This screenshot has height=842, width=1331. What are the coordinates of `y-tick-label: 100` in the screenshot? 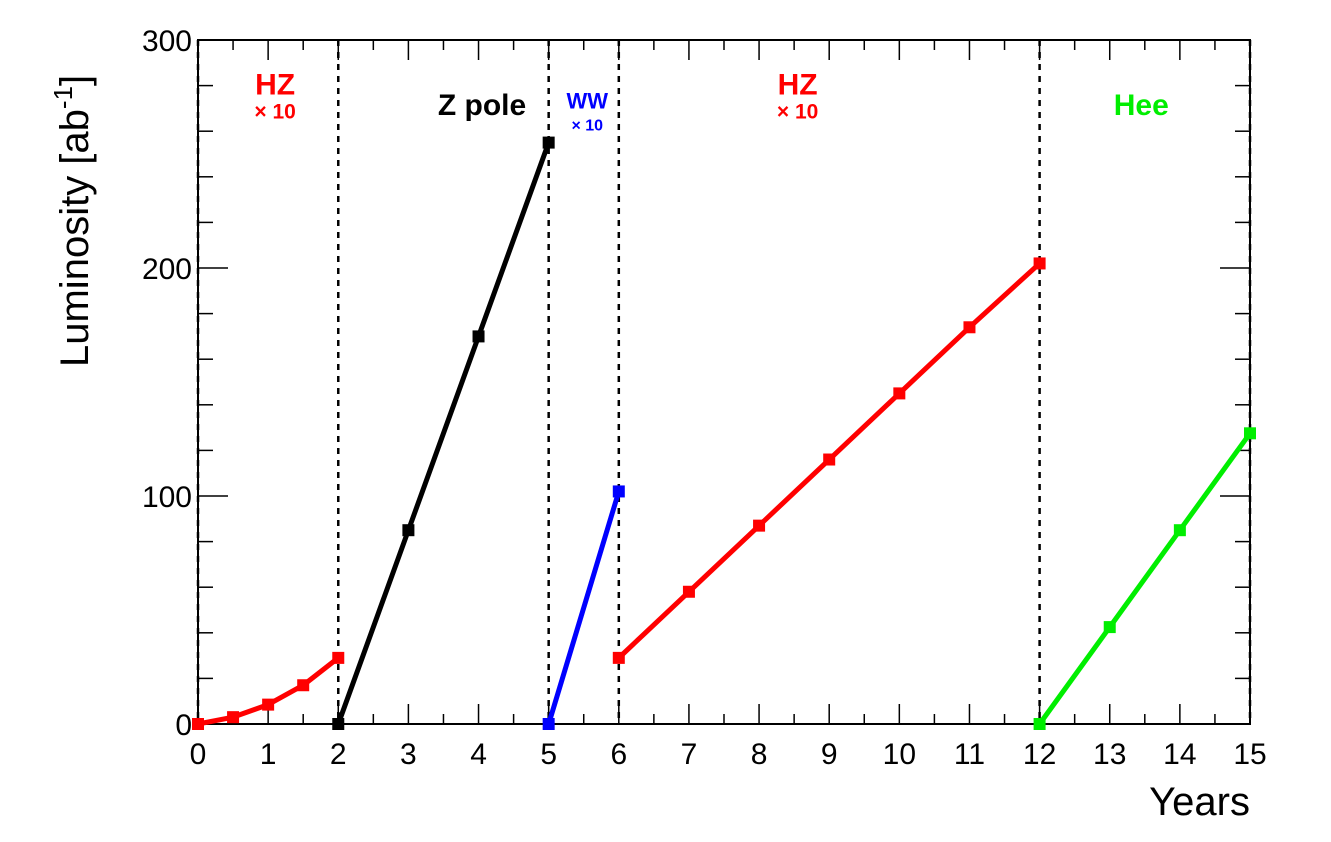 It's located at (167, 497).